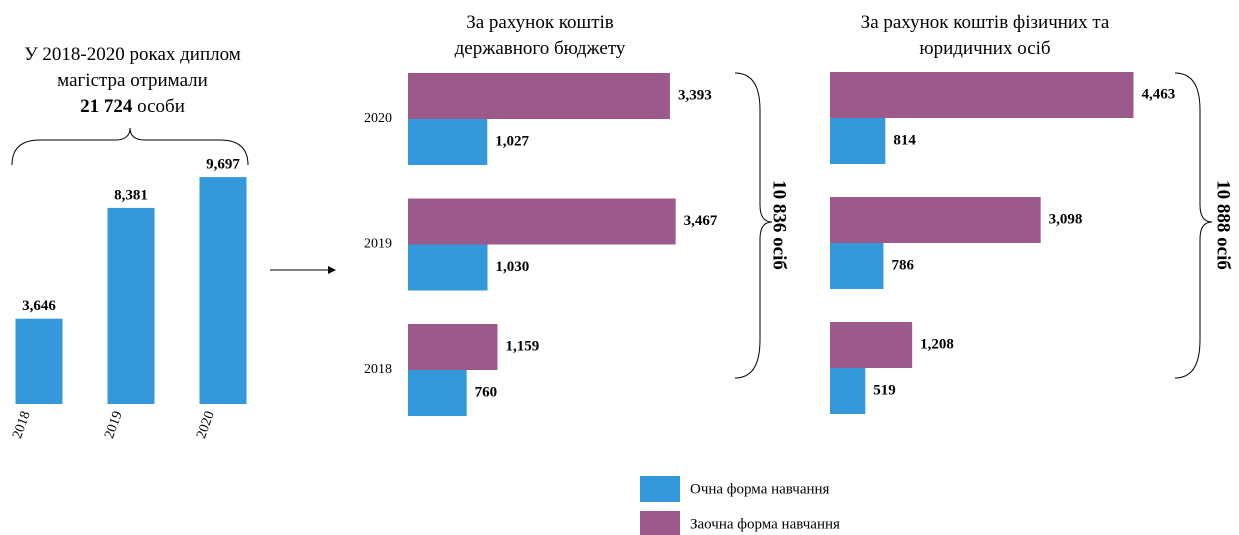 This screenshot has height=535, width=1239. I want to click on value-label: 4,463, so click(1158, 94).